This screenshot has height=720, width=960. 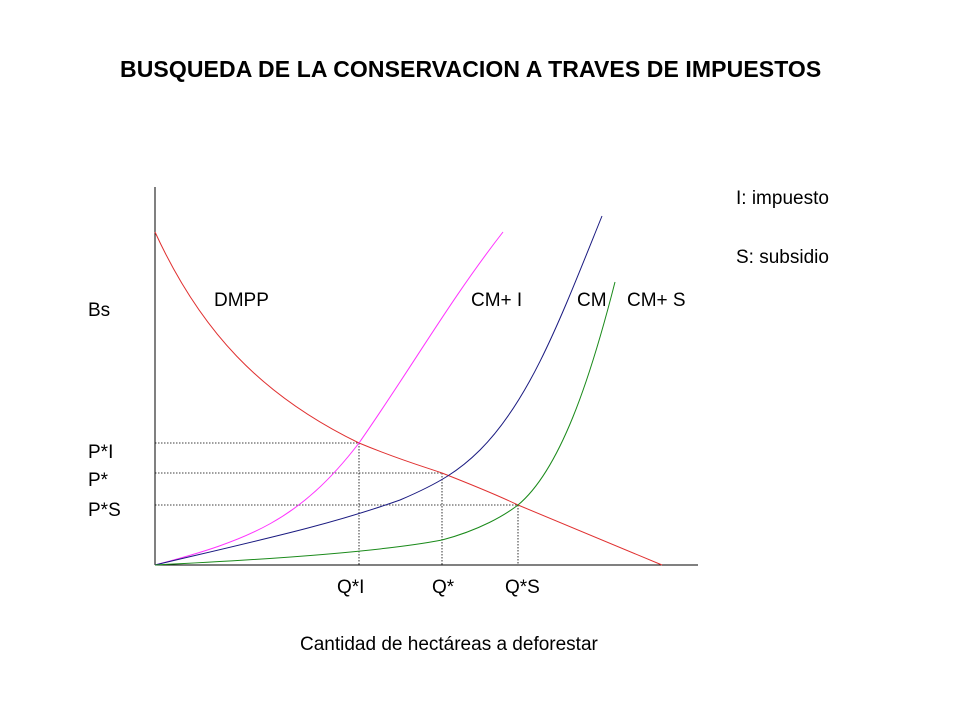 What do you see at coordinates (104, 510) in the screenshot?
I see `price-label-subsidy: P*S` at bounding box center [104, 510].